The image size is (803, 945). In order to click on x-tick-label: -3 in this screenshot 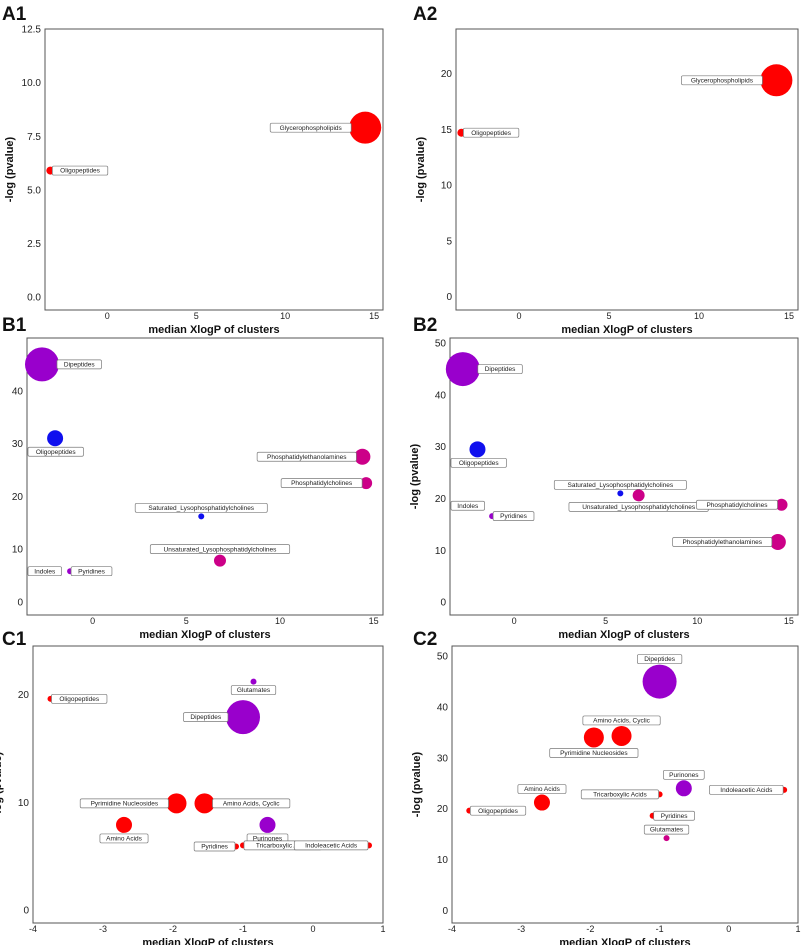, I will do `click(103, 929)`.